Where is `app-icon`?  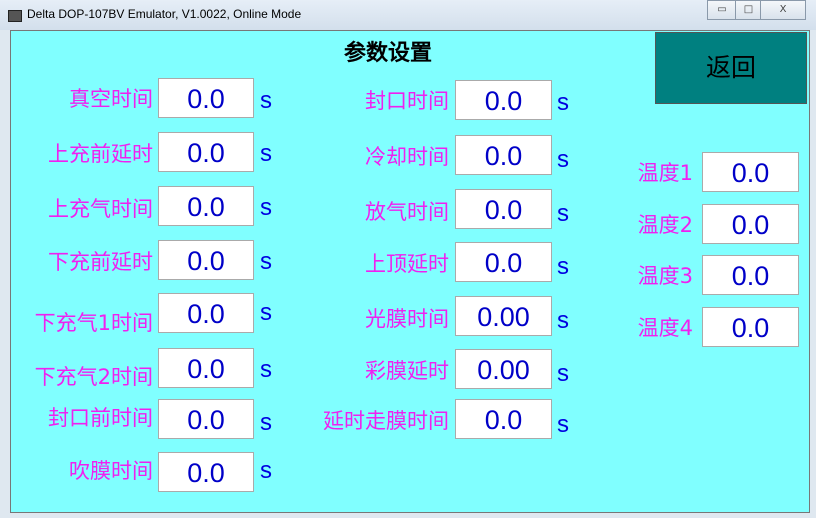
app-icon is located at coordinates (15, 16).